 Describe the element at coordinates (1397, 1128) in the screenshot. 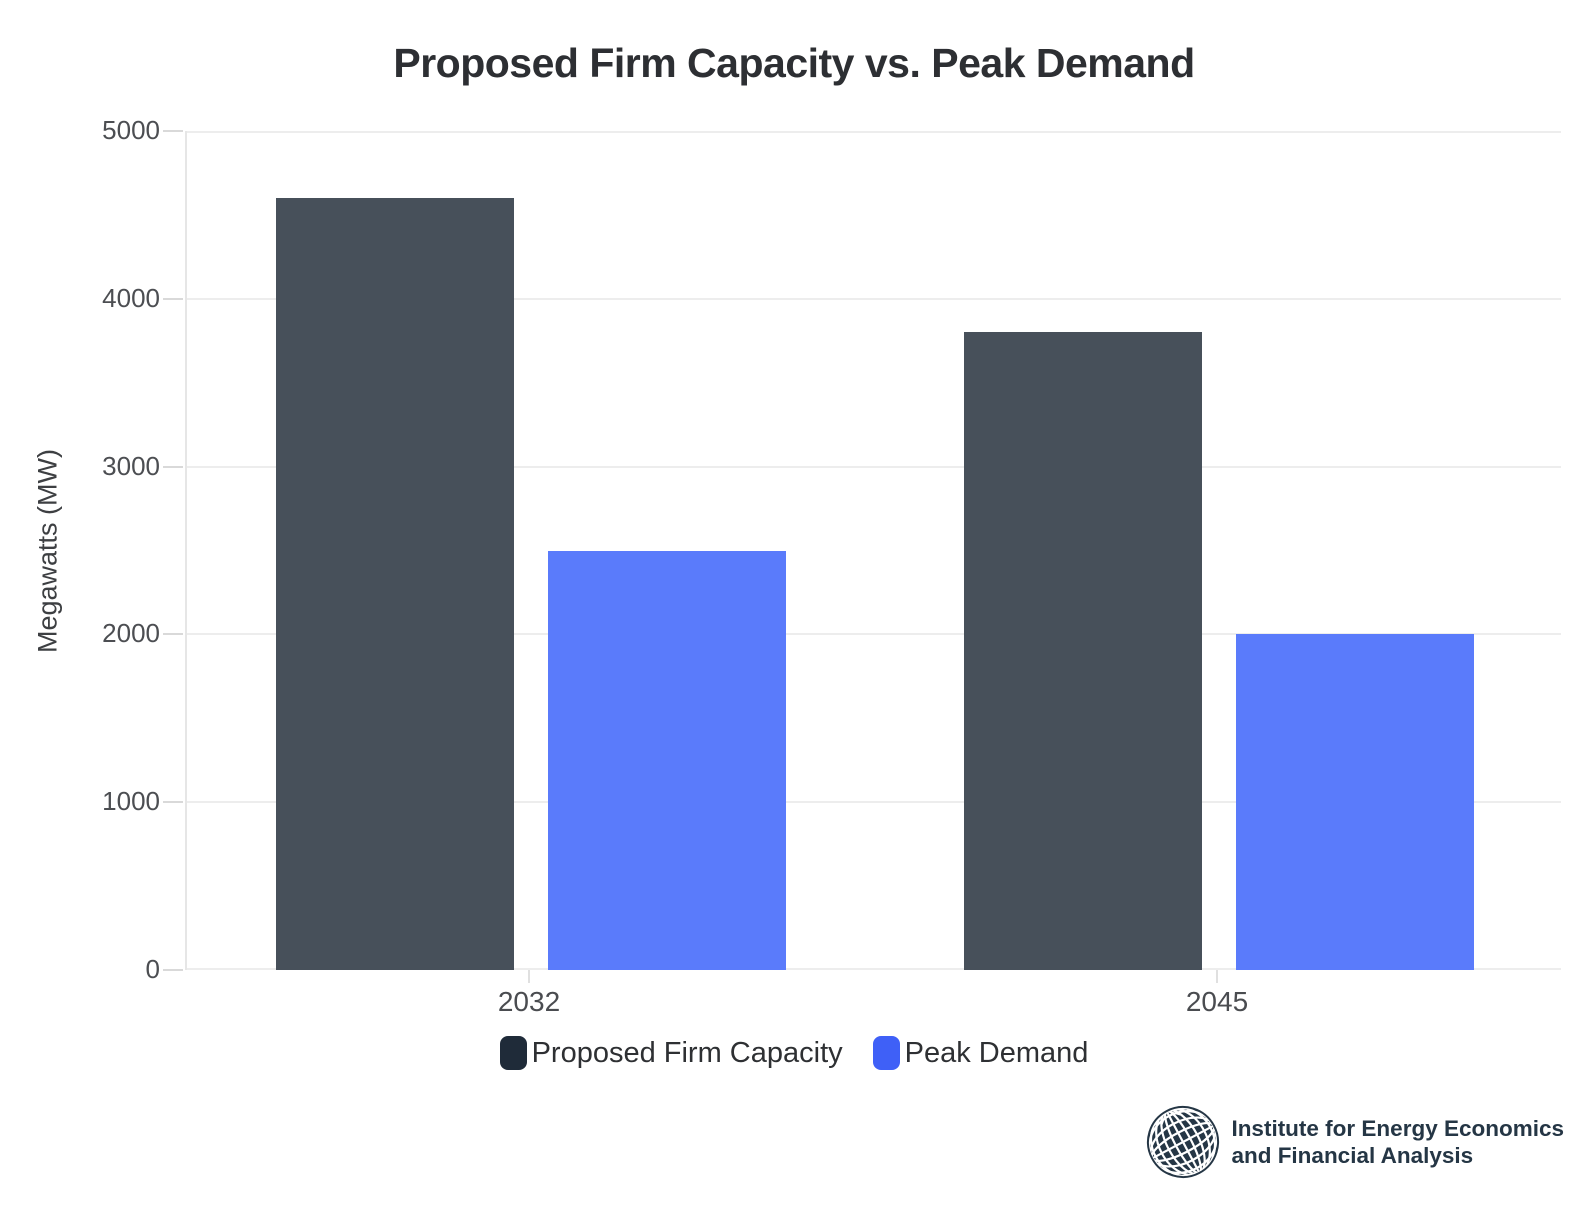

I see `ieefa-wordmark-line1: Institute for Energy Economics` at that location.